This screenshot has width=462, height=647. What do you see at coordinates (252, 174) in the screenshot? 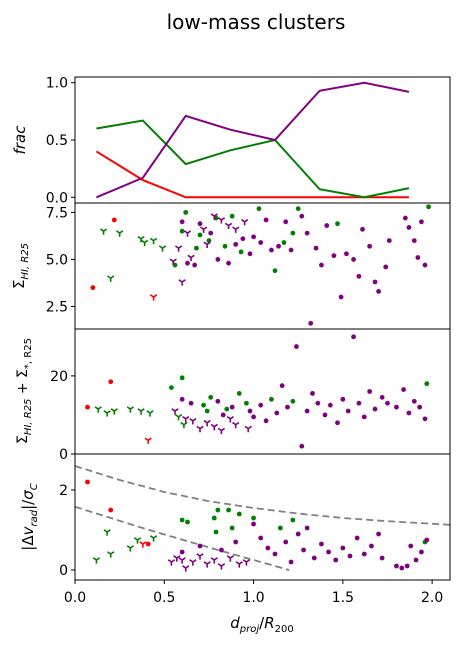
I see `frac-line-red` at bounding box center [252, 174].